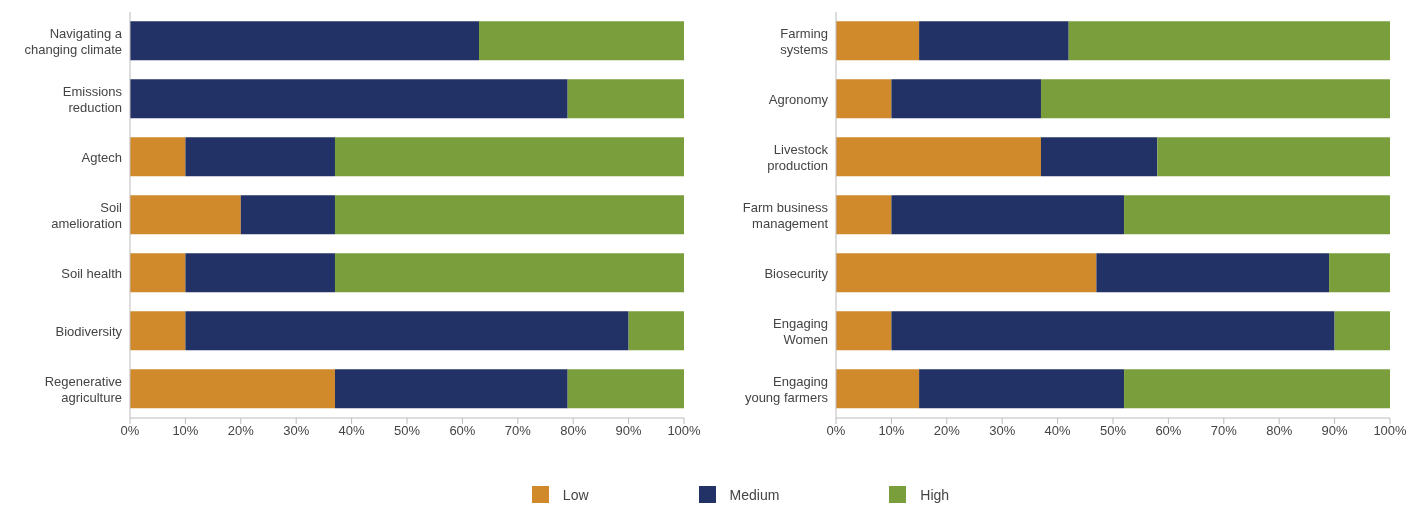  I want to click on y-tick-label: Agronomy, so click(798, 99).